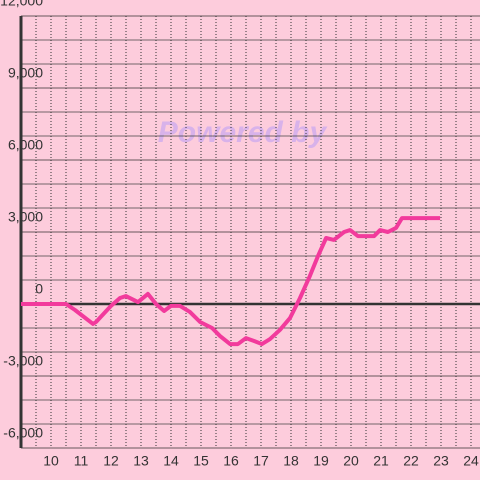  I want to click on x-tick-label: 14, so click(171, 461).